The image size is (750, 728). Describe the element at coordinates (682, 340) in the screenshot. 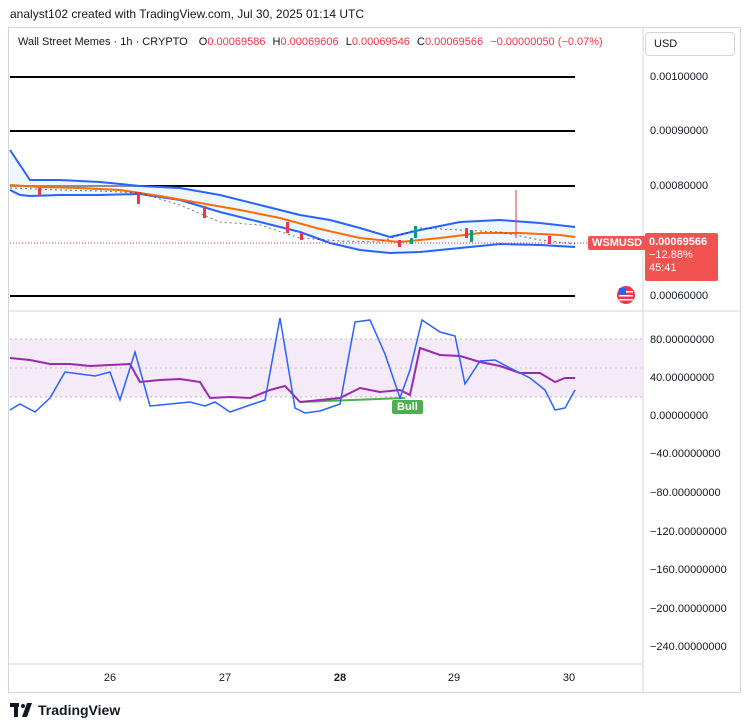

I see `stoch-axis-label: 80.00000000` at that location.